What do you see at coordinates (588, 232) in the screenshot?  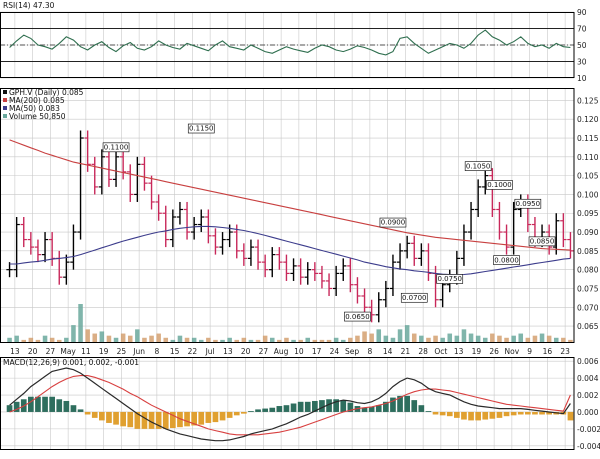 I see `price-axis-tick-label: 0.090` at bounding box center [588, 232].